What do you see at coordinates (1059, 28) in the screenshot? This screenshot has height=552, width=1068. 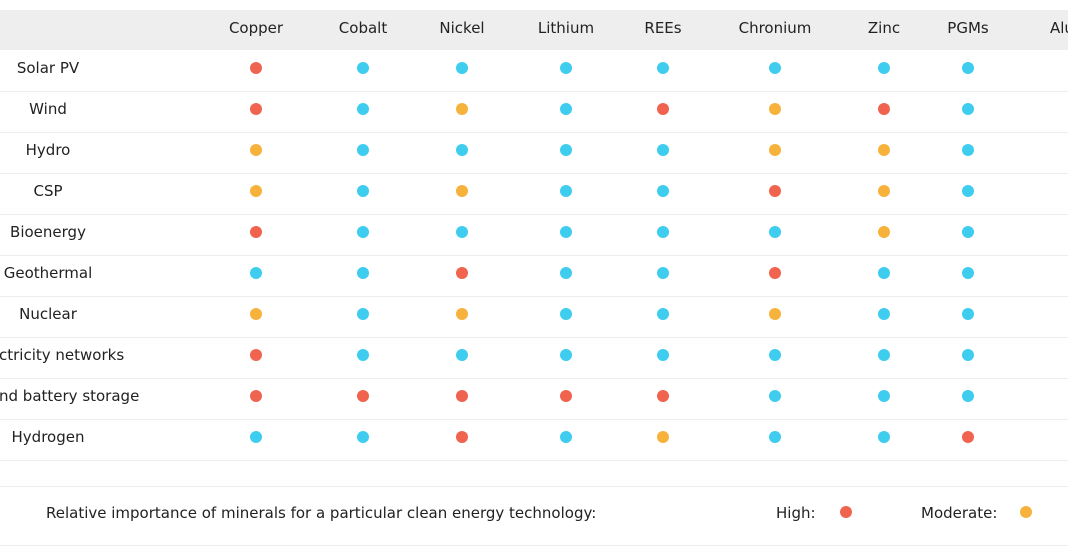 I see `column-header: Alu` at bounding box center [1059, 28].